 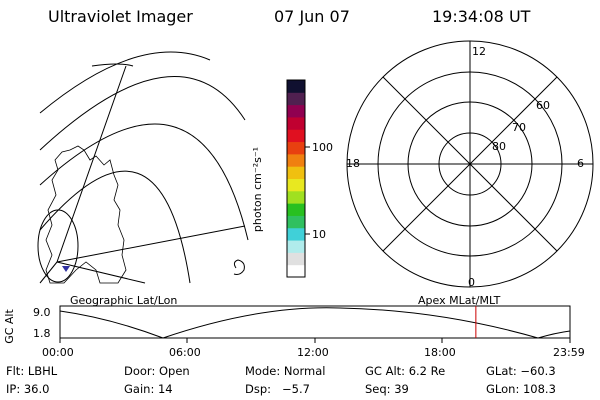 What do you see at coordinates (28, 389) in the screenshot?
I see `status-ip: IP: 36.0` at bounding box center [28, 389].